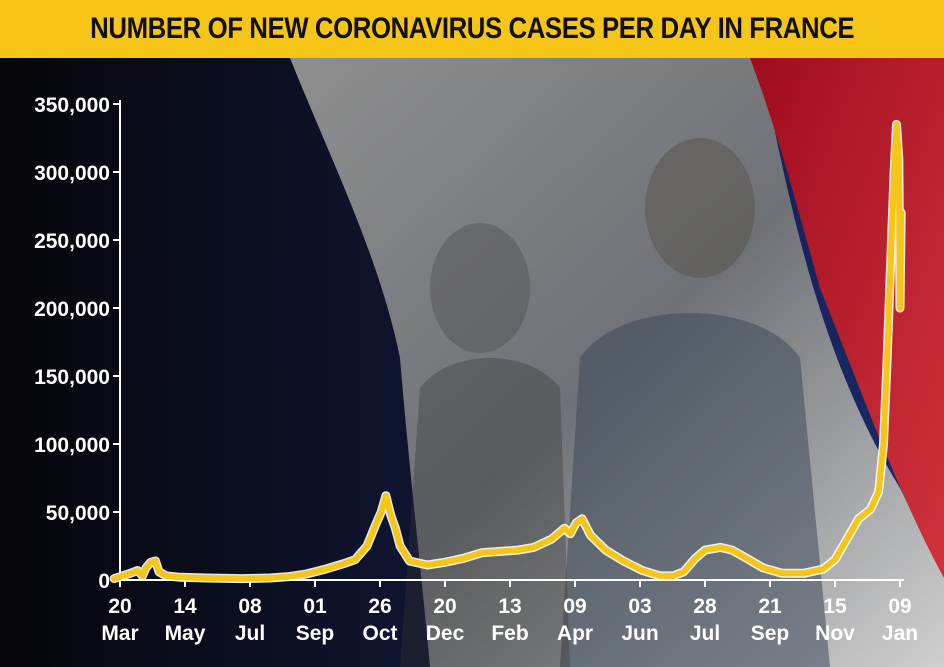  I want to click on person-silhouette-head, so click(700, 208).